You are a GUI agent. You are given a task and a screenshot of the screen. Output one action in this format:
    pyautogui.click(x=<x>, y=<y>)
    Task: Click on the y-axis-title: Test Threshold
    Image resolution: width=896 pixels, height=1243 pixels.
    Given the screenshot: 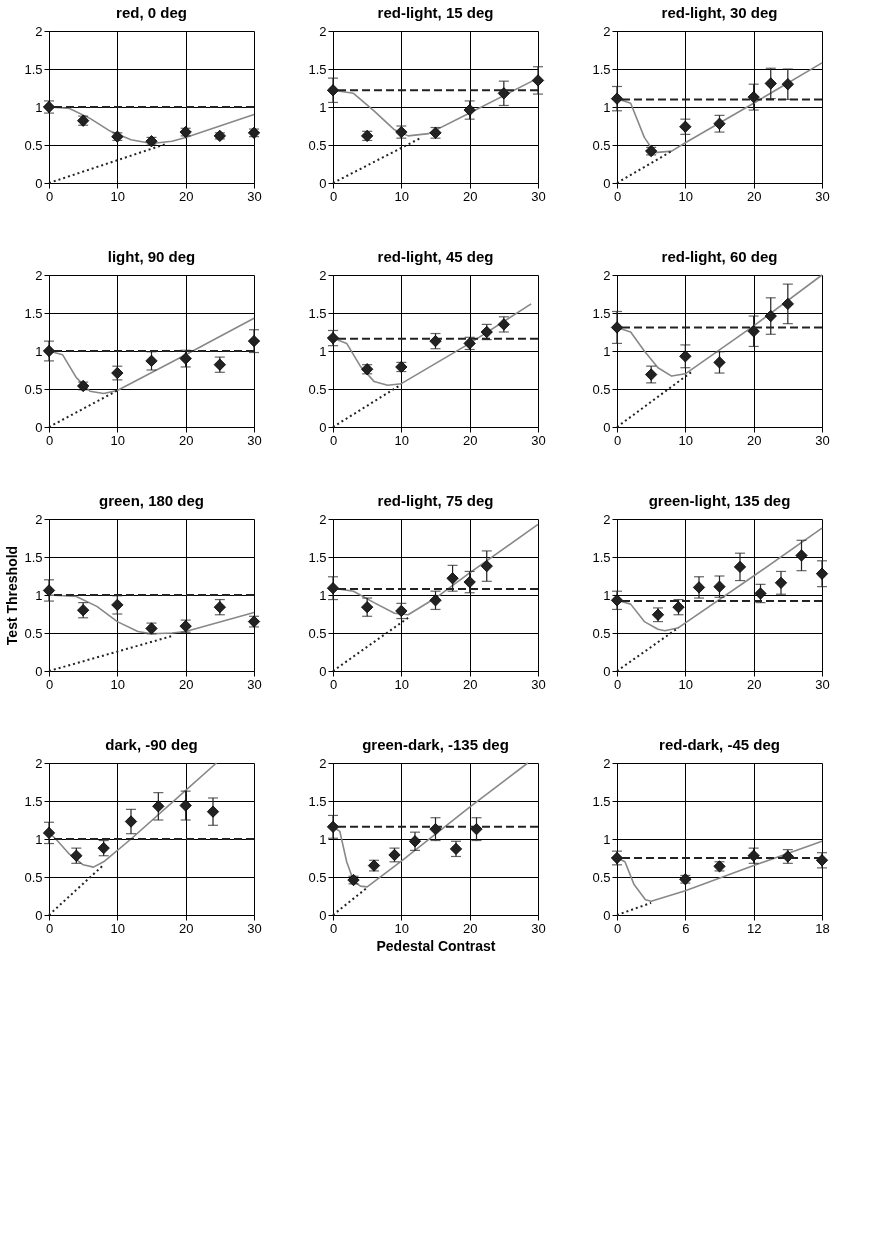 What is the action you would take?
    pyautogui.click(x=12, y=595)
    